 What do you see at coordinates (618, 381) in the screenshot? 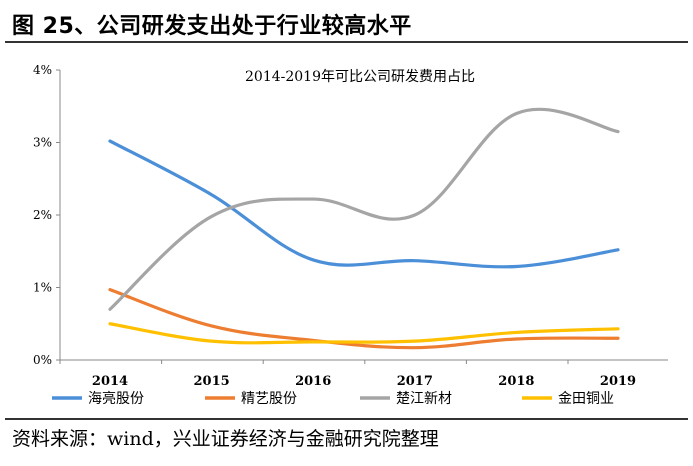
I see `x-tick-label: 2019` at bounding box center [618, 381].